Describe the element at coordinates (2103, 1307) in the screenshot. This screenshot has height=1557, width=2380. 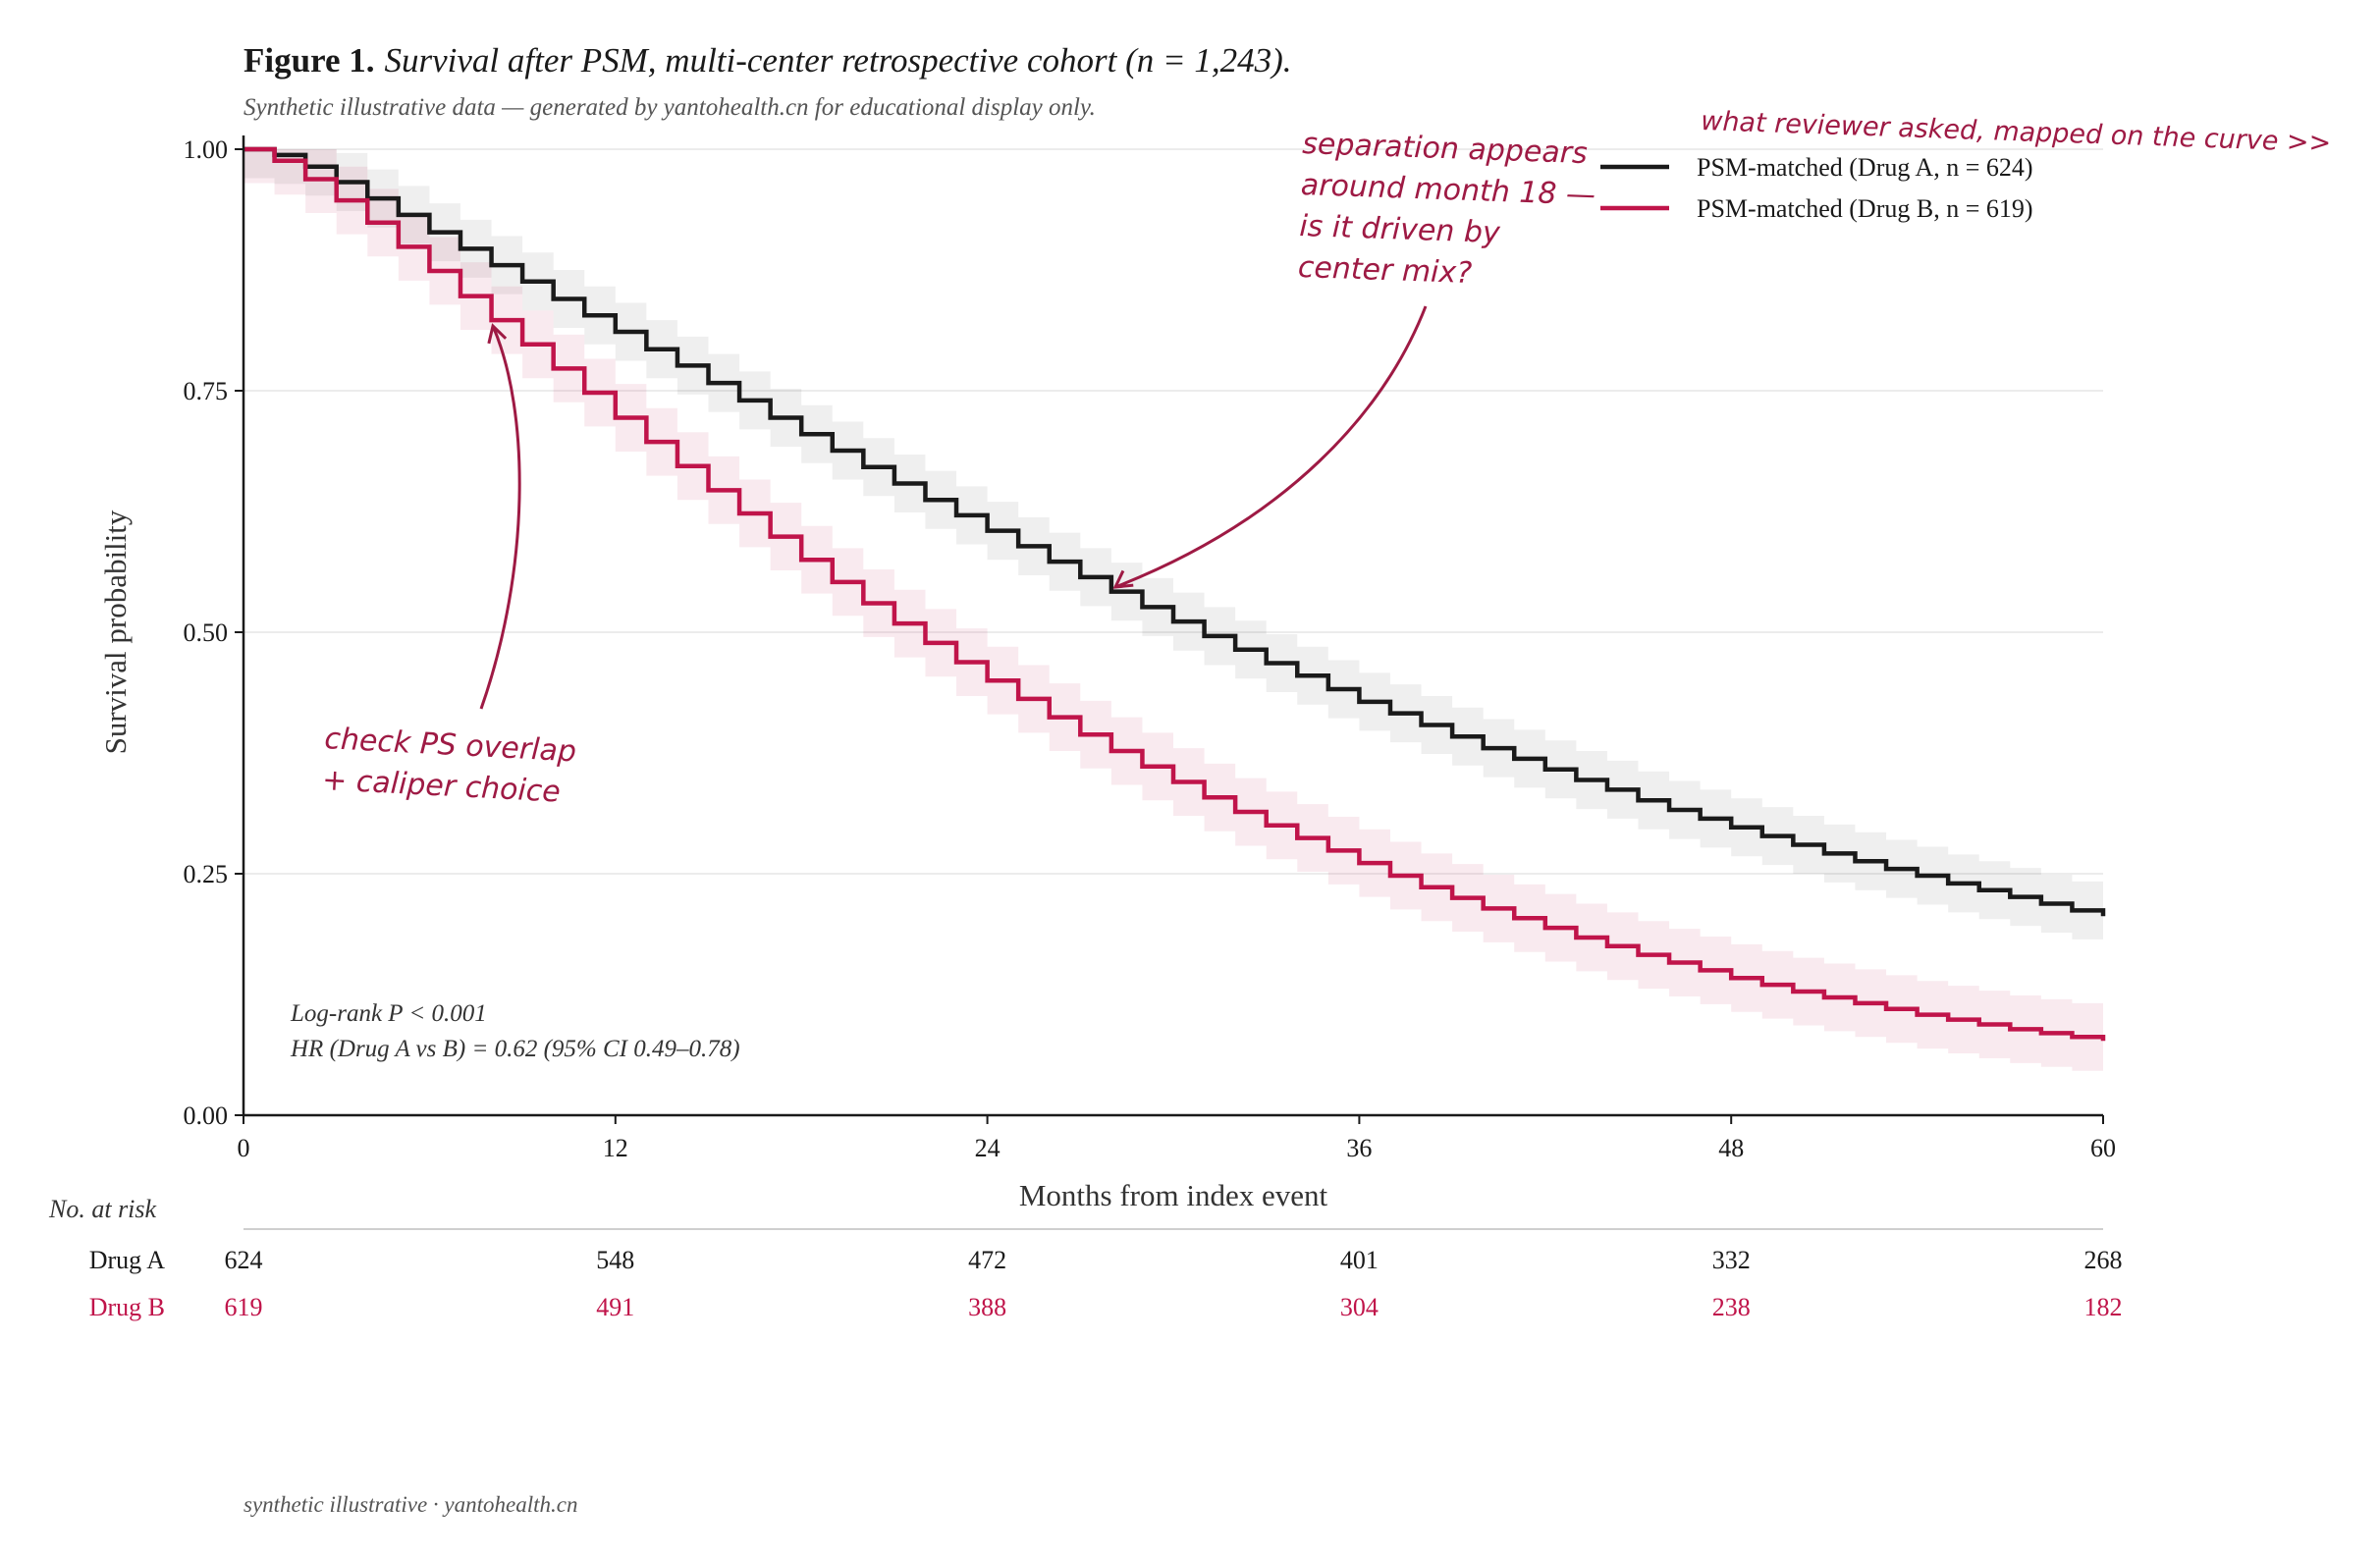
I see `risk-value: 182` at that location.